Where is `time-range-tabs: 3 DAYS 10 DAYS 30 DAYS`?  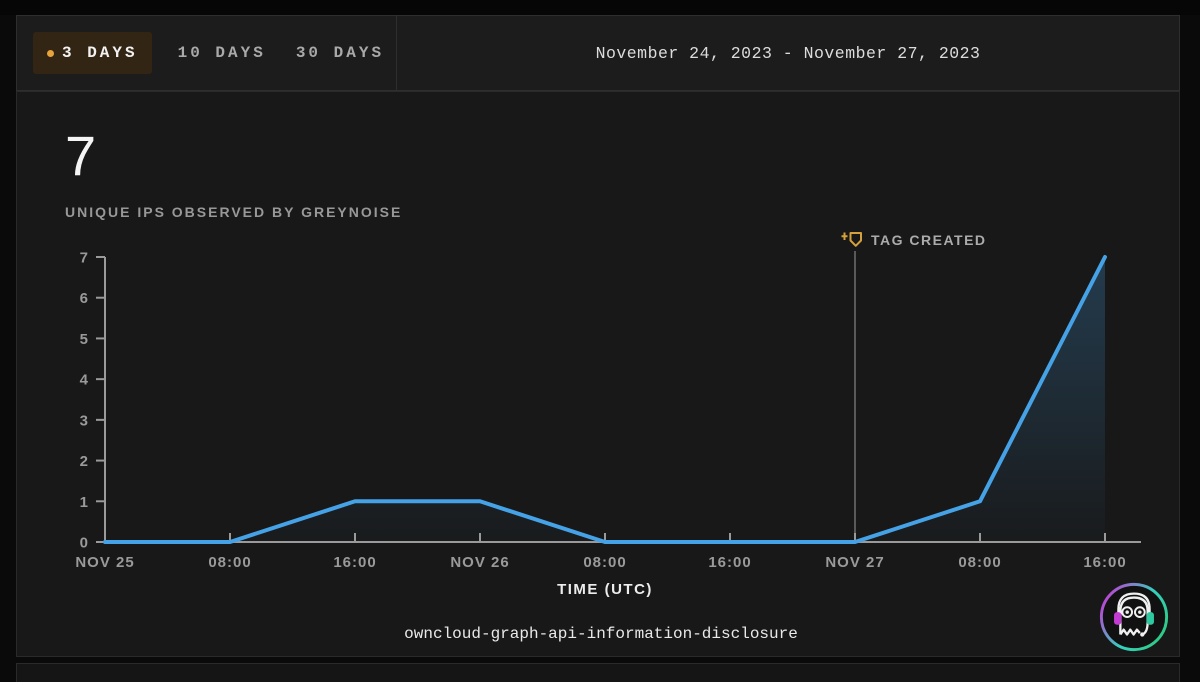 time-range-tabs: 3 DAYS 10 DAYS 30 DAYS is located at coordinates (207, 53).